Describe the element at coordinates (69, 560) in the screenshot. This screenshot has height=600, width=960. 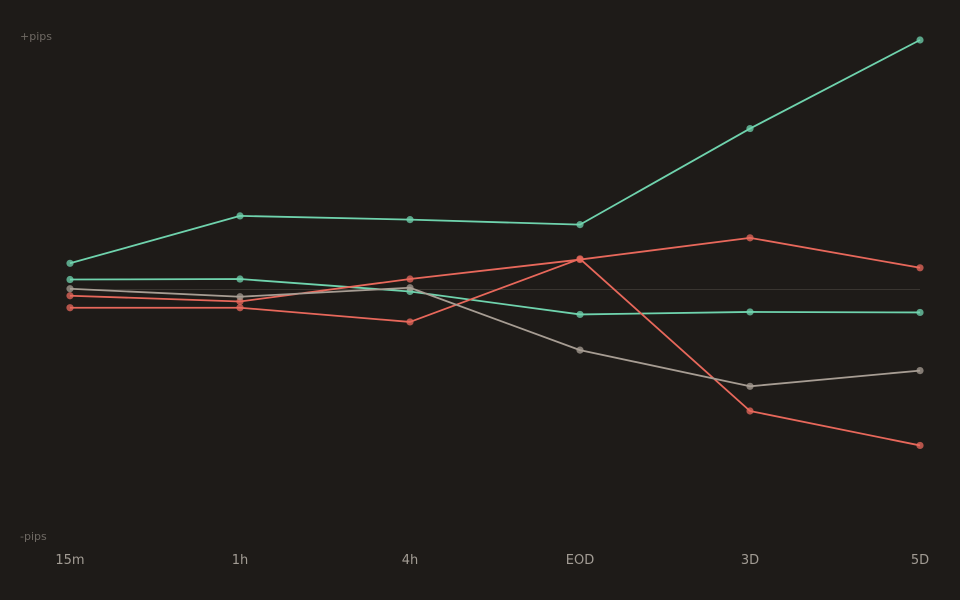
I see `x-tick-label: 15m` at that location.